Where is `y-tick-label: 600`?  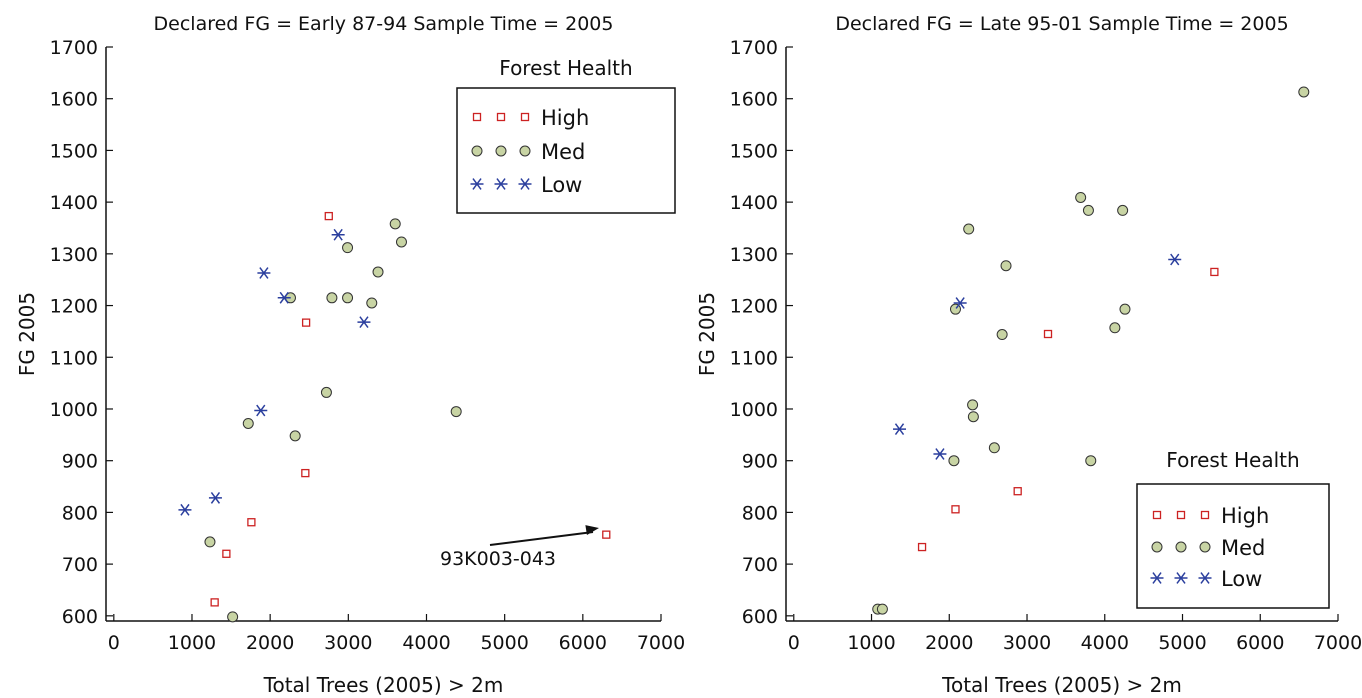 y-tick-label: 600 is located at coordinates (760, 617).